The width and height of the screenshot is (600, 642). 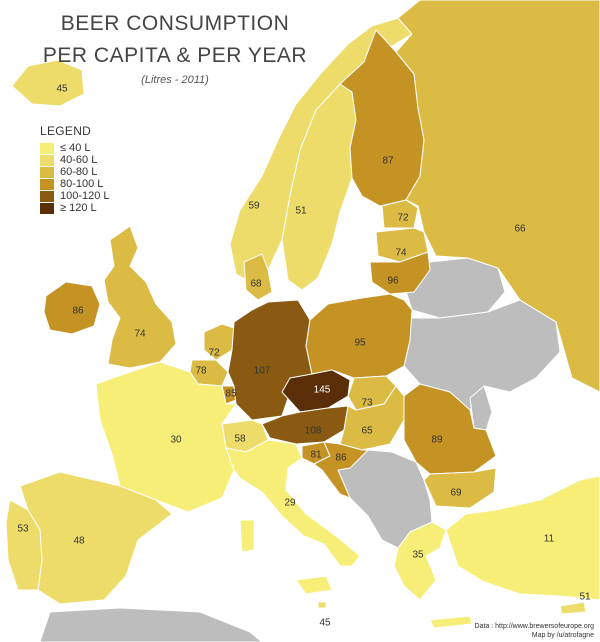 What do you see at coordinates (256, 284) in the screenshot?
I see `denmark-value: 68` at bounding box center [256, 284].